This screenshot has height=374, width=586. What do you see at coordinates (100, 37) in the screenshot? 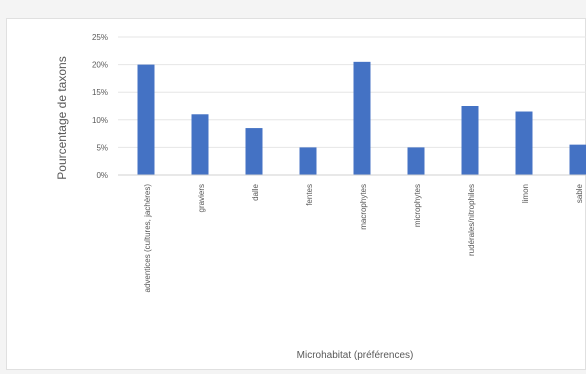
I see `y-tick-label: 25%` at bounding box center [100, 37].